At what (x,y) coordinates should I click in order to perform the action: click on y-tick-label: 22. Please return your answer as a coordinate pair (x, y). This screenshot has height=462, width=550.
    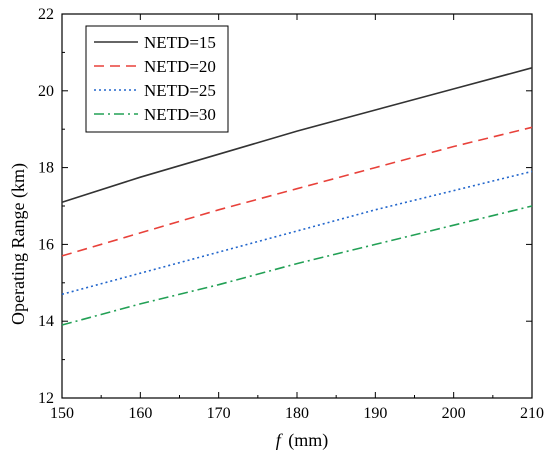
    Looking at the image, I should click on (46, 14).